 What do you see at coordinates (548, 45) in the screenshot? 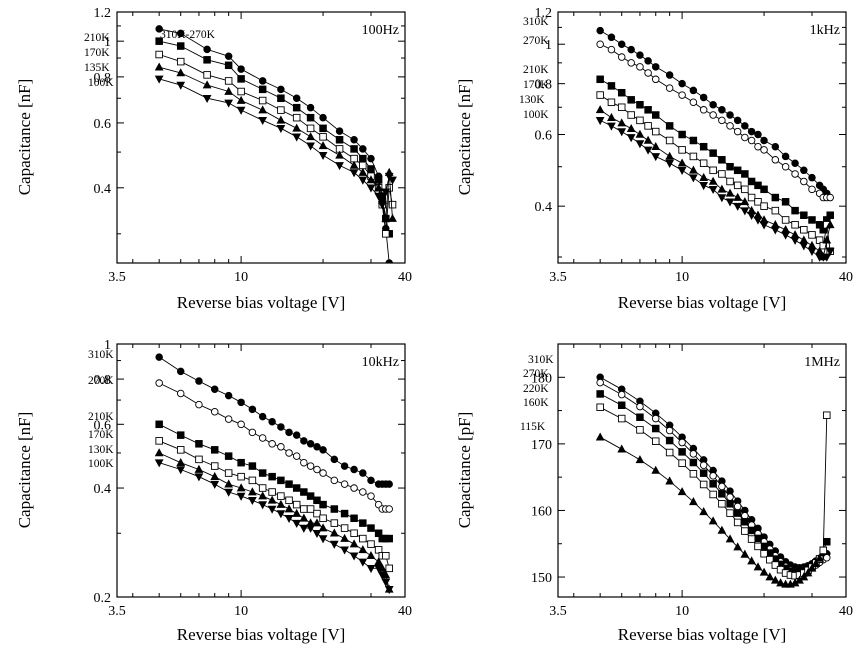
I see `y-tick-label: 1` at bounding box center [548, 45].